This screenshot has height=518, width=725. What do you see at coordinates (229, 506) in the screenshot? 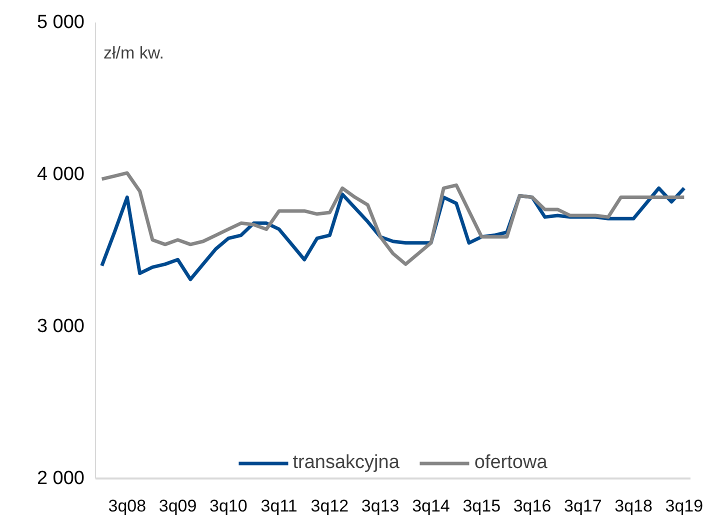
I see `x-tick-label: 3q10` at bounding box center [229, 506].